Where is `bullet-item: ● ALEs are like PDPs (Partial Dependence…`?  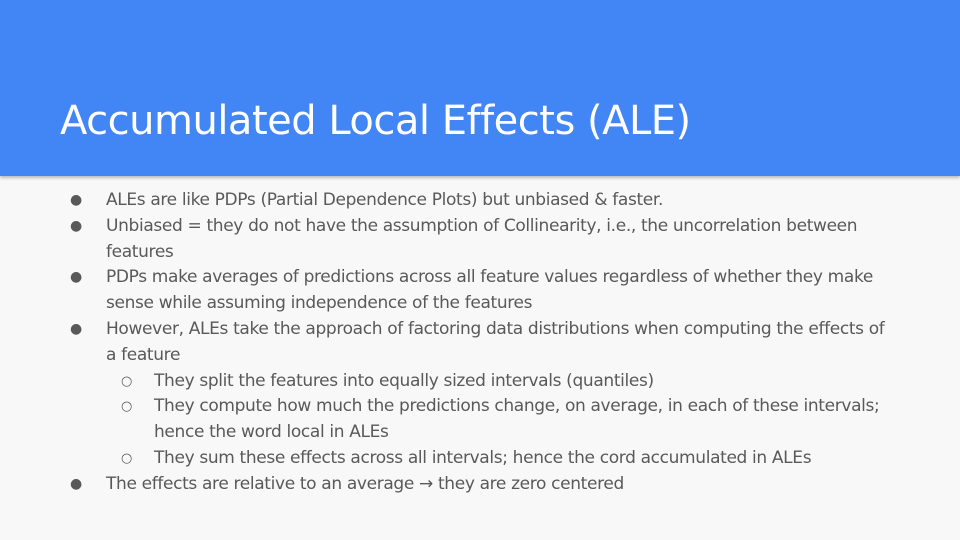
bullet-item: ● ALEs are like PDPs (Partial Dependence… is located at coordinates (448, 201).